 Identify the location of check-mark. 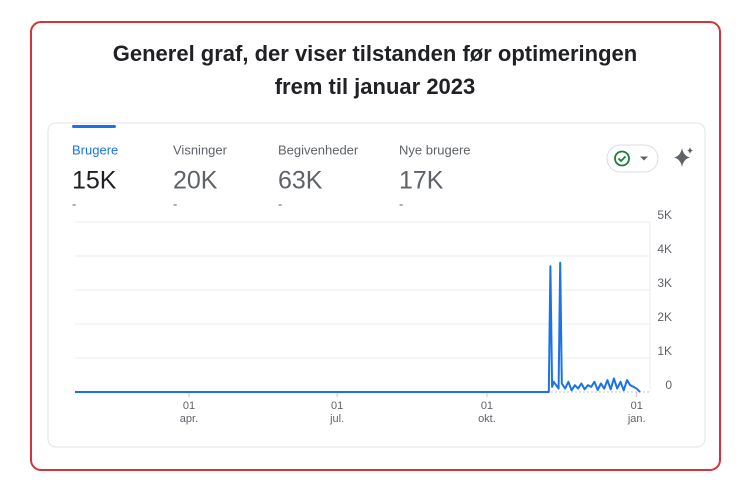
(622, 159).